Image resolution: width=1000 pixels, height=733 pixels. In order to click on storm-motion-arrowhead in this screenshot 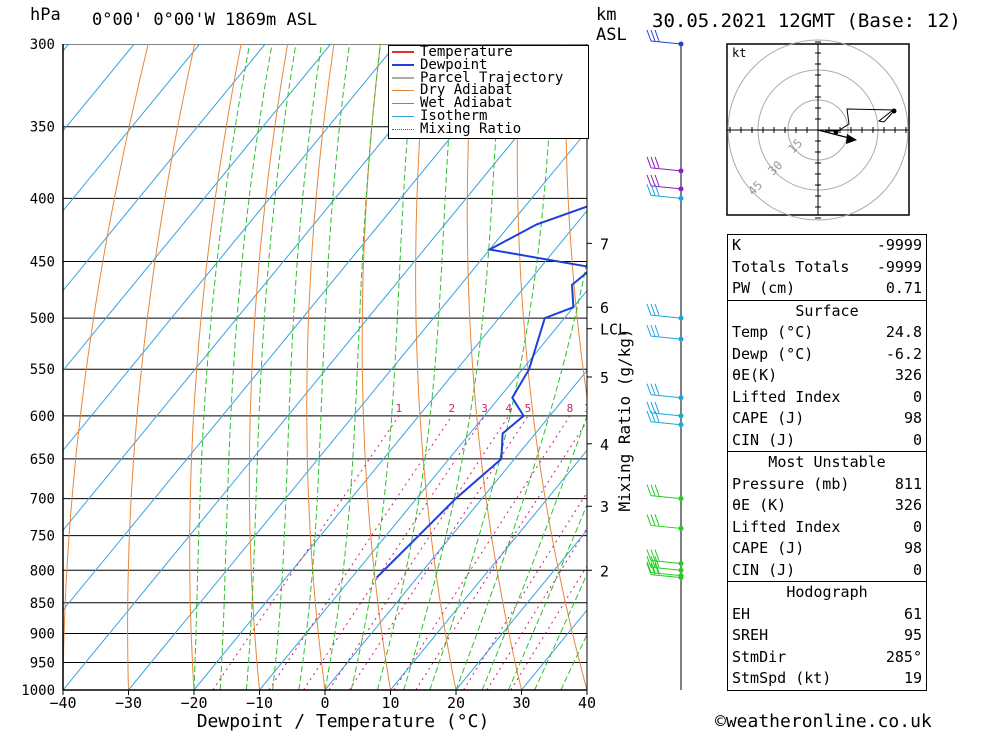, I will do `click(851, 139)`.